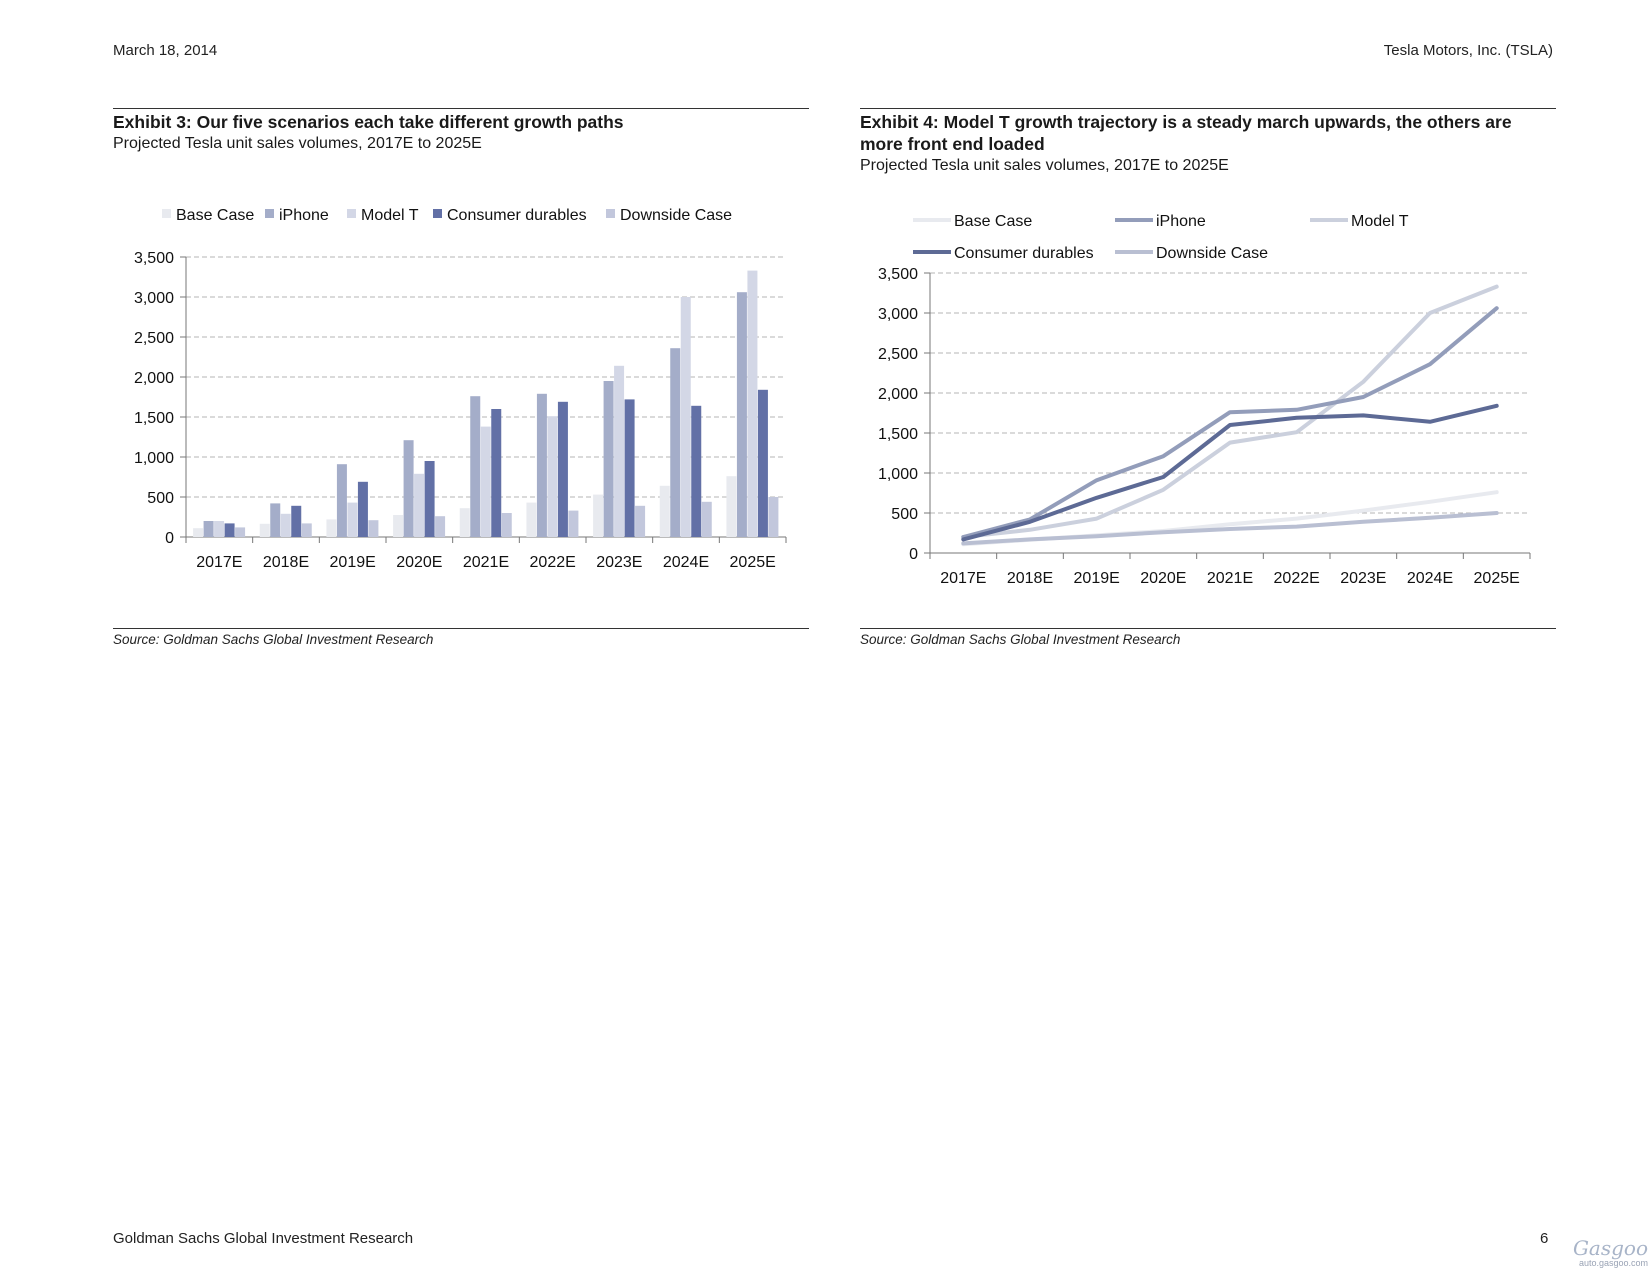 The image size is (1650, 1275). I want to click on line-iphone, so click(1230, 422).